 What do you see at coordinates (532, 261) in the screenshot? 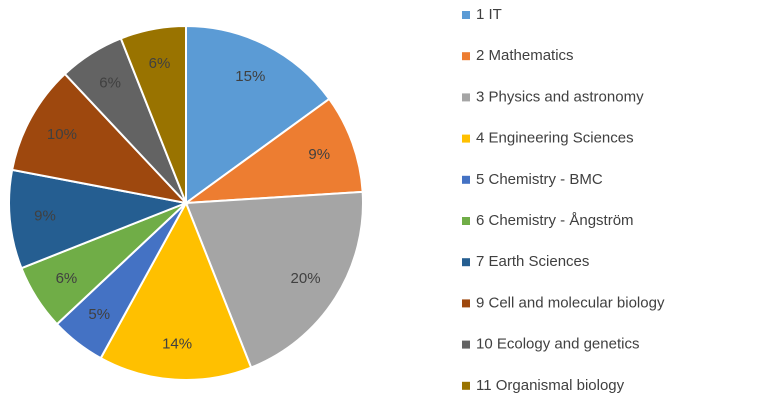
I see `legend-label: 7 Earth Sciences` at bounding box center [532, 261].